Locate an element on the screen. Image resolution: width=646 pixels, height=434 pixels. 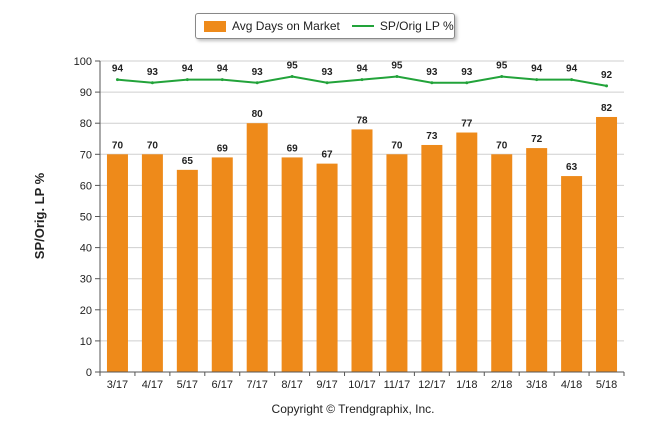
x-tick-label: 3/18 is located at coordinates (536, 385).